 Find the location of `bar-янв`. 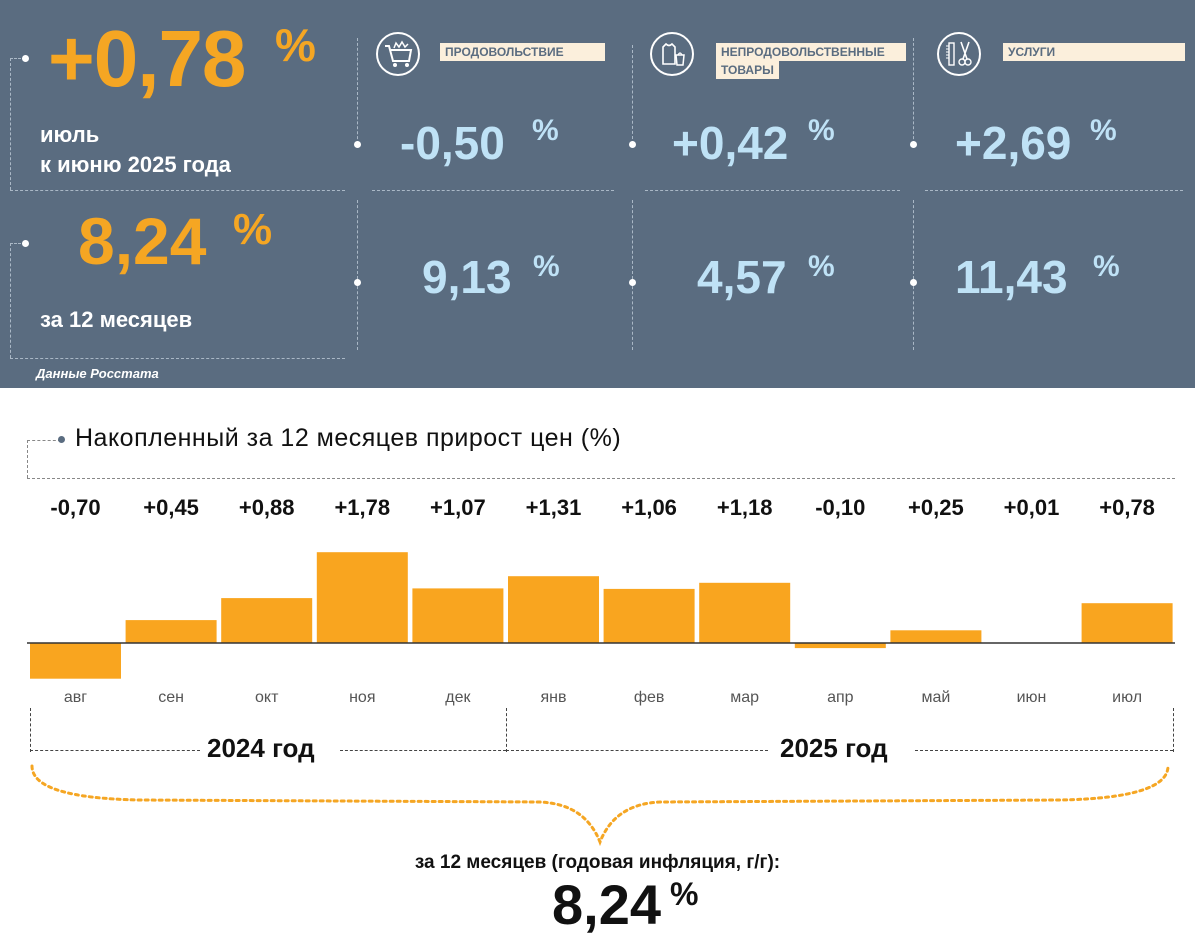

bar-янв is located at coordinates (553, 609).